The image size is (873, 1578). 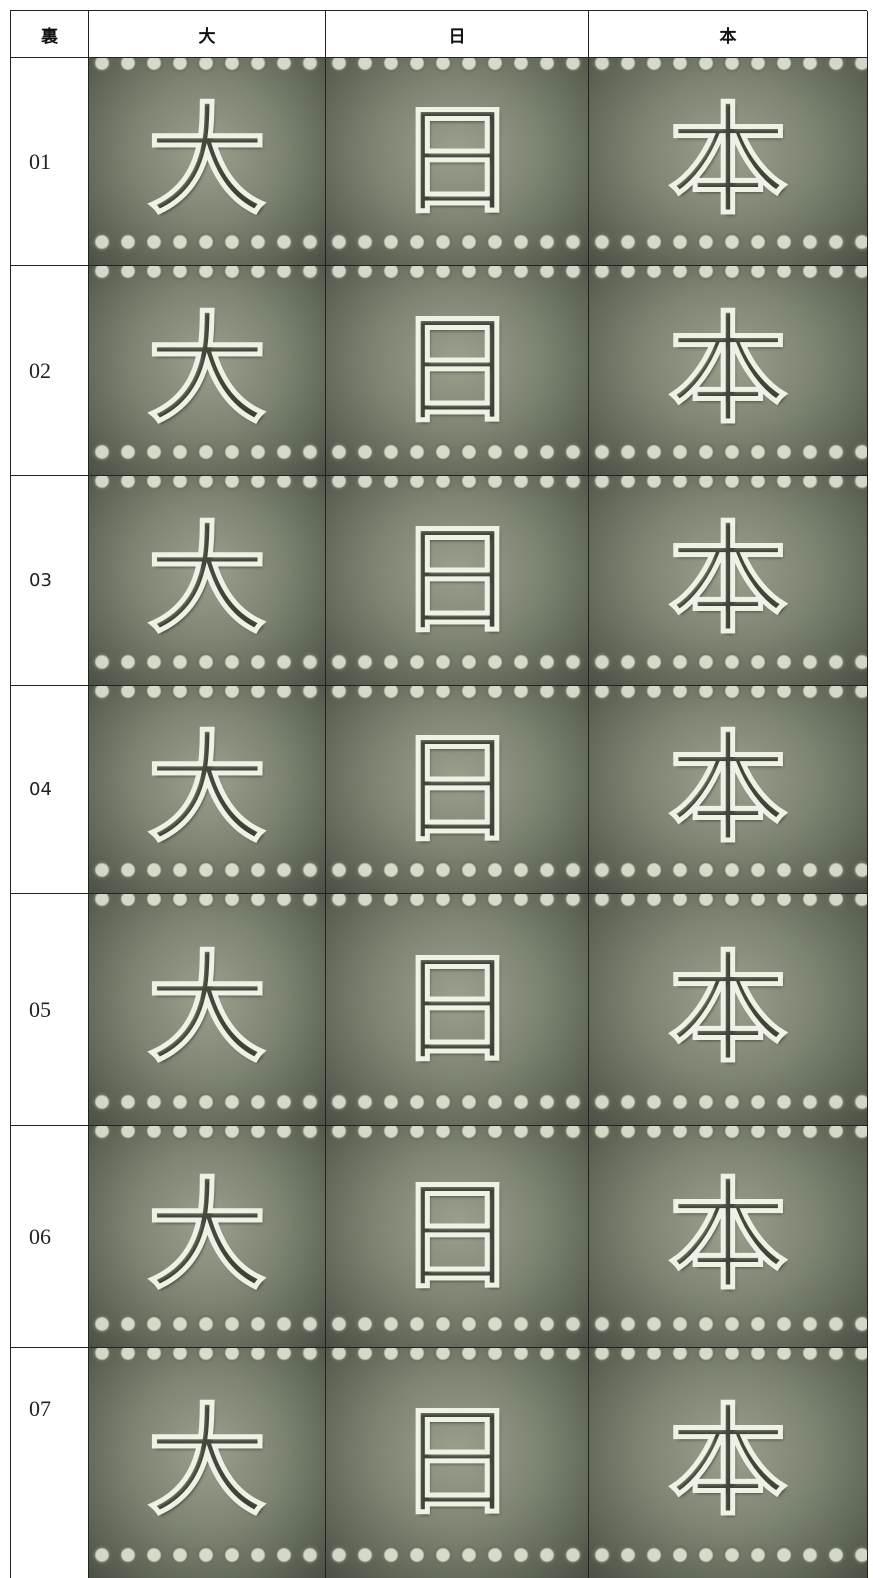 I want to click on row-label: 01, so click(x=50, y=162).